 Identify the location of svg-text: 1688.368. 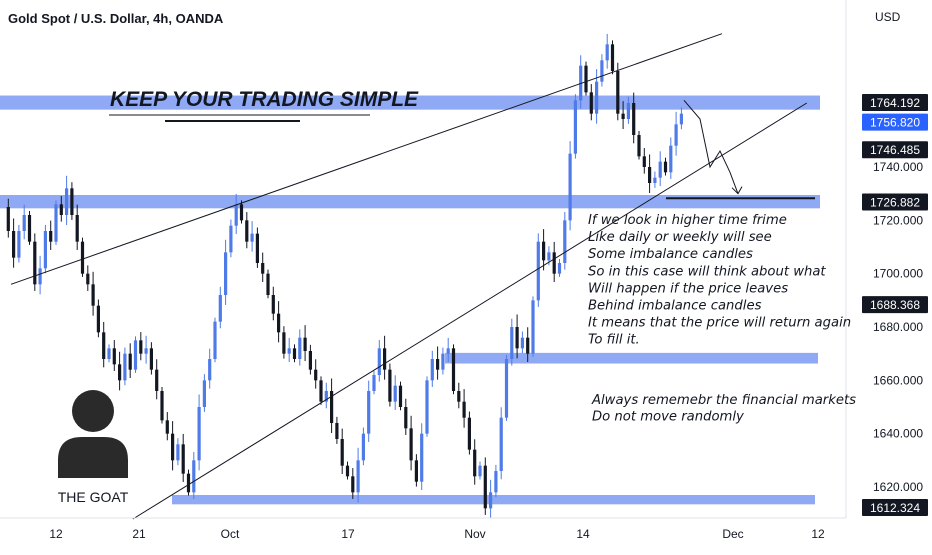
(895, 305).